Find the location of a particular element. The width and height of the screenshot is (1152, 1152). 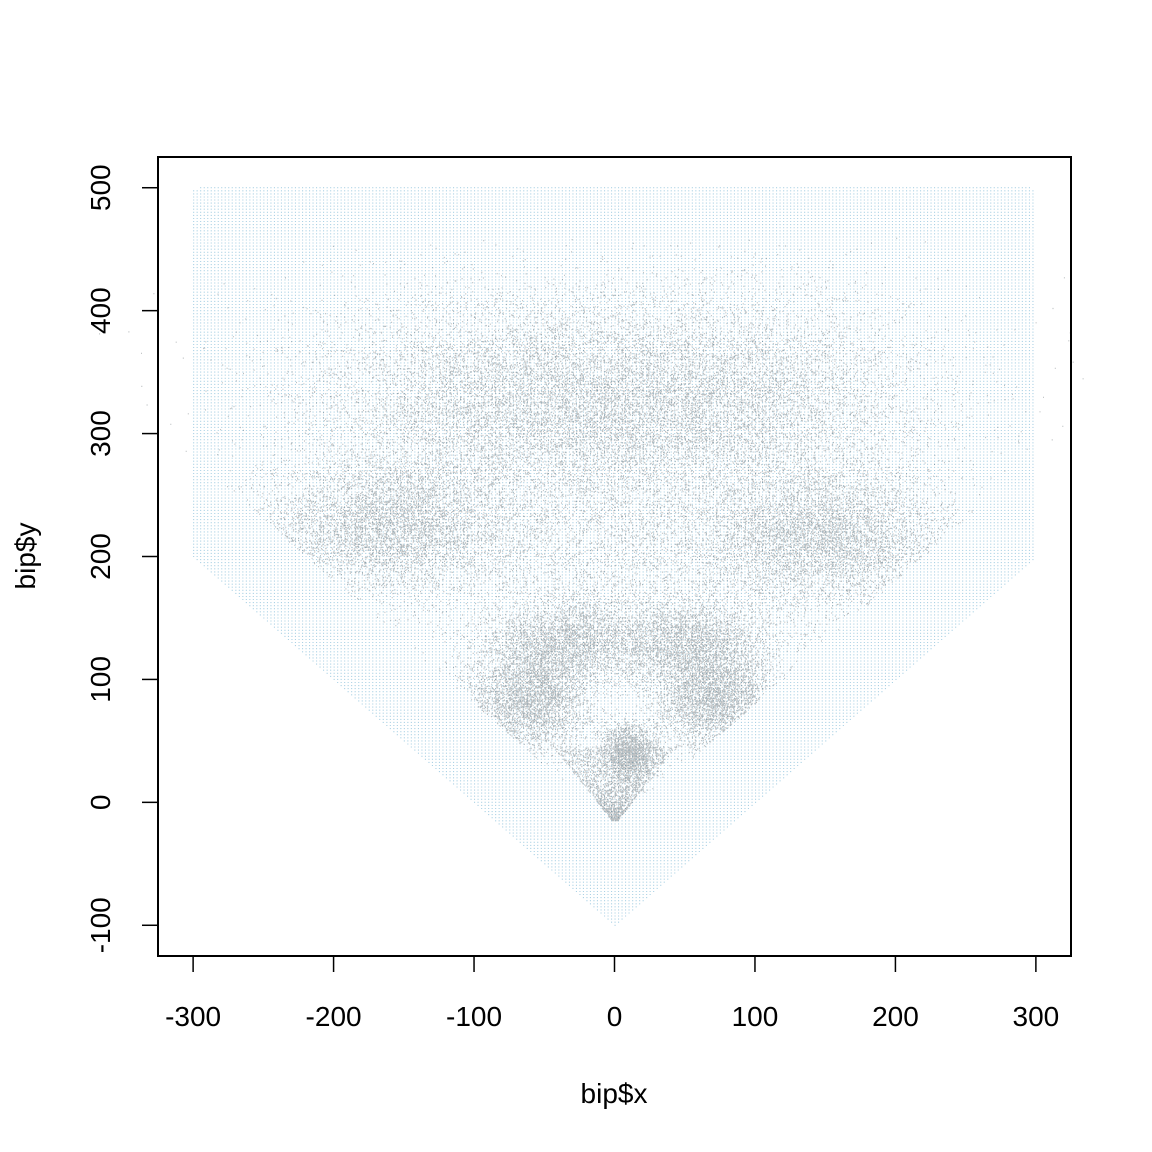

x-axis: -300 -200 -100 0 100 200 300 is located at coordinates (612, 993).